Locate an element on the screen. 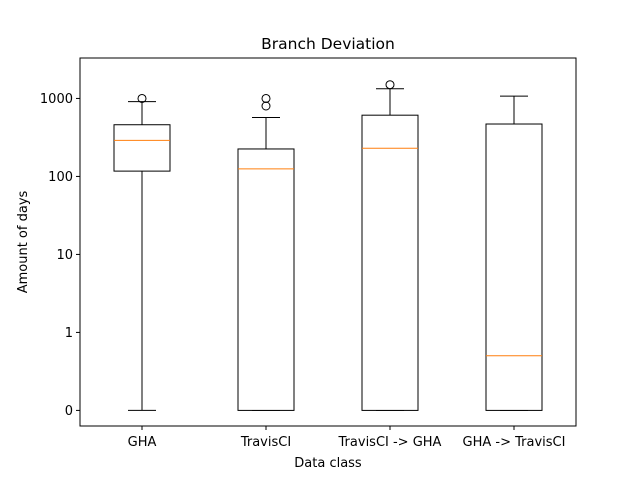 The height and width of the screenshot is (480, 640). x-tick-label: GHA is located at coordinates (142, 442).